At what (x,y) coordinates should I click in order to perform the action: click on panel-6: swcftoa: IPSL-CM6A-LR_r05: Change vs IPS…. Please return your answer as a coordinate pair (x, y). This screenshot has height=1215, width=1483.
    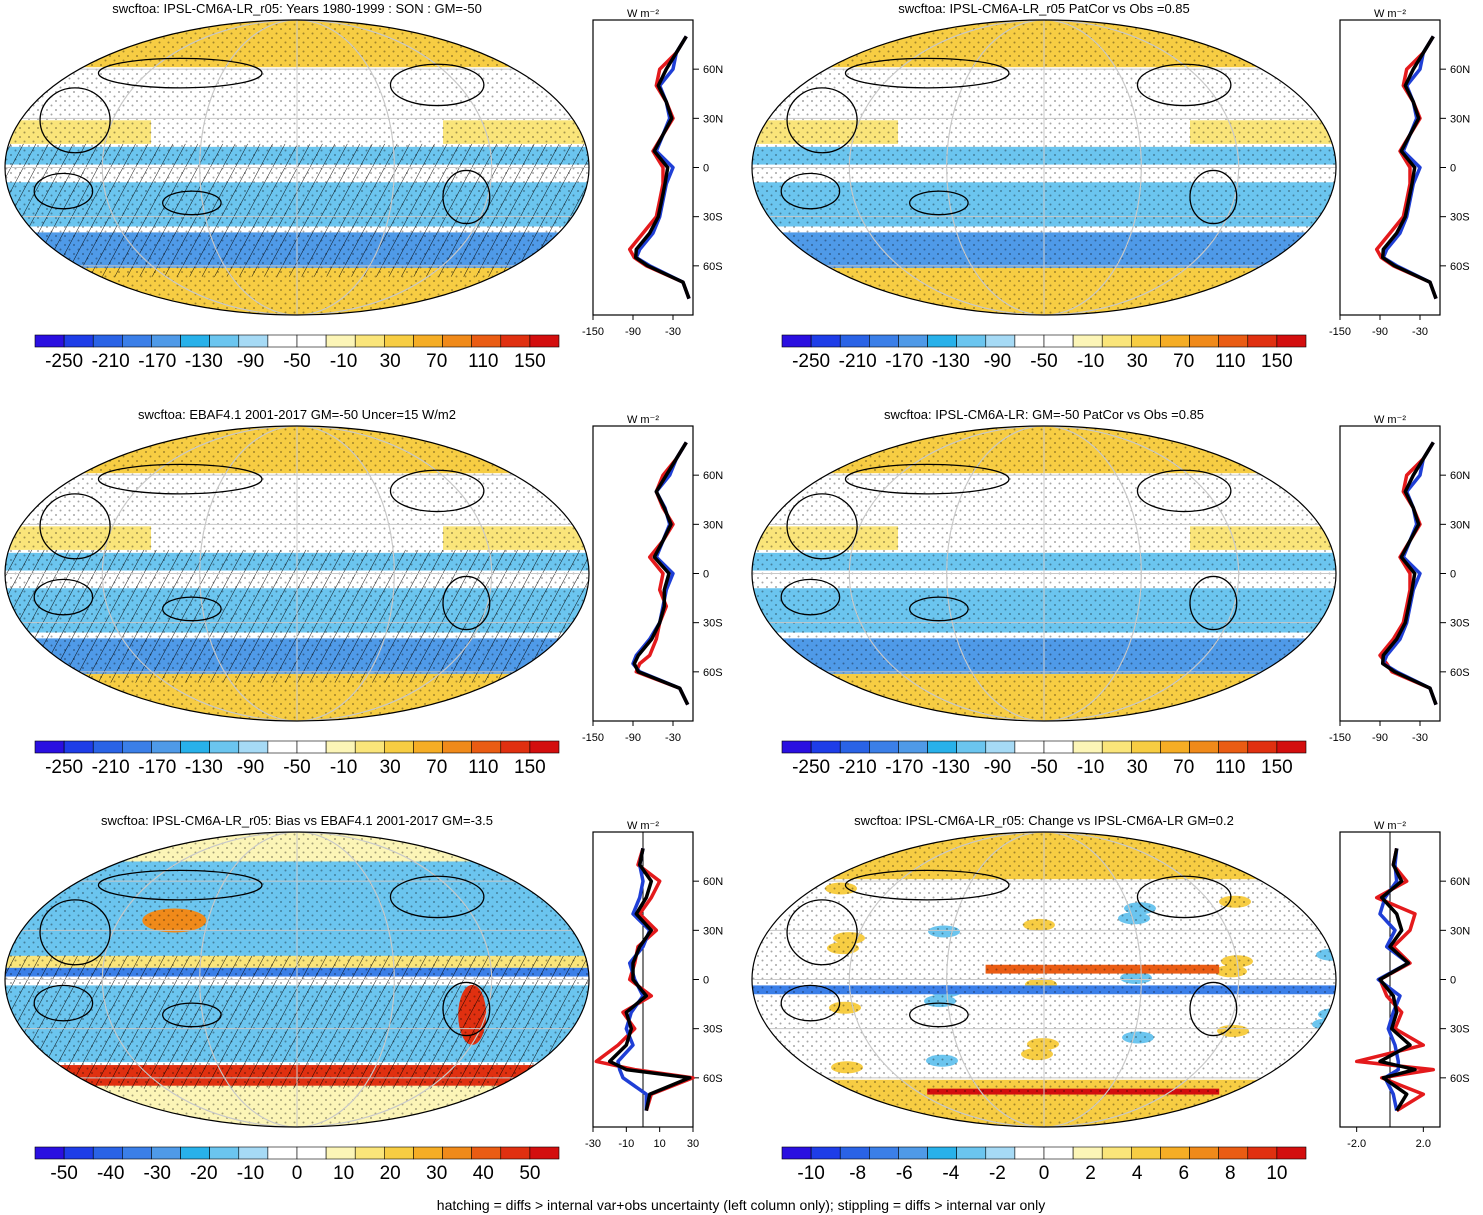
    Looking at the image, I should click on (1110, 998).